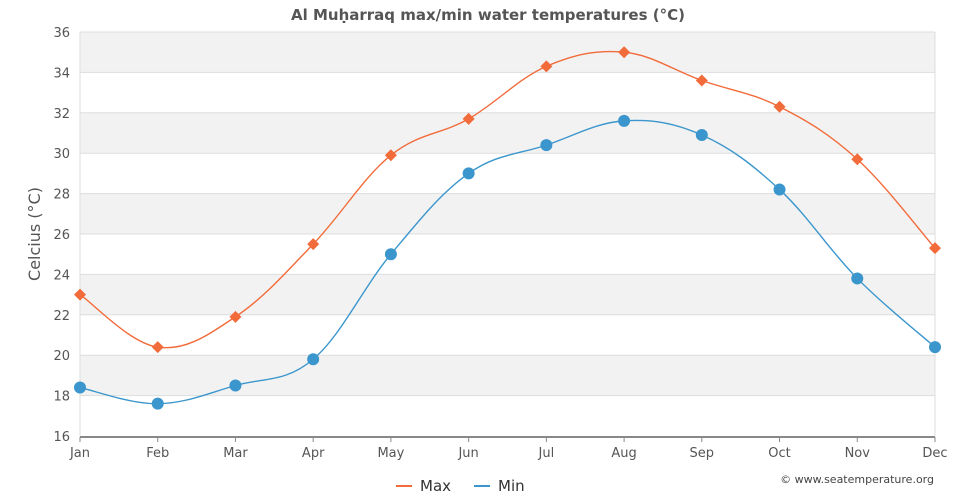 This screenshot has height=498, width=962. I want to click on y-tick-label: 30, so click(61, 154).